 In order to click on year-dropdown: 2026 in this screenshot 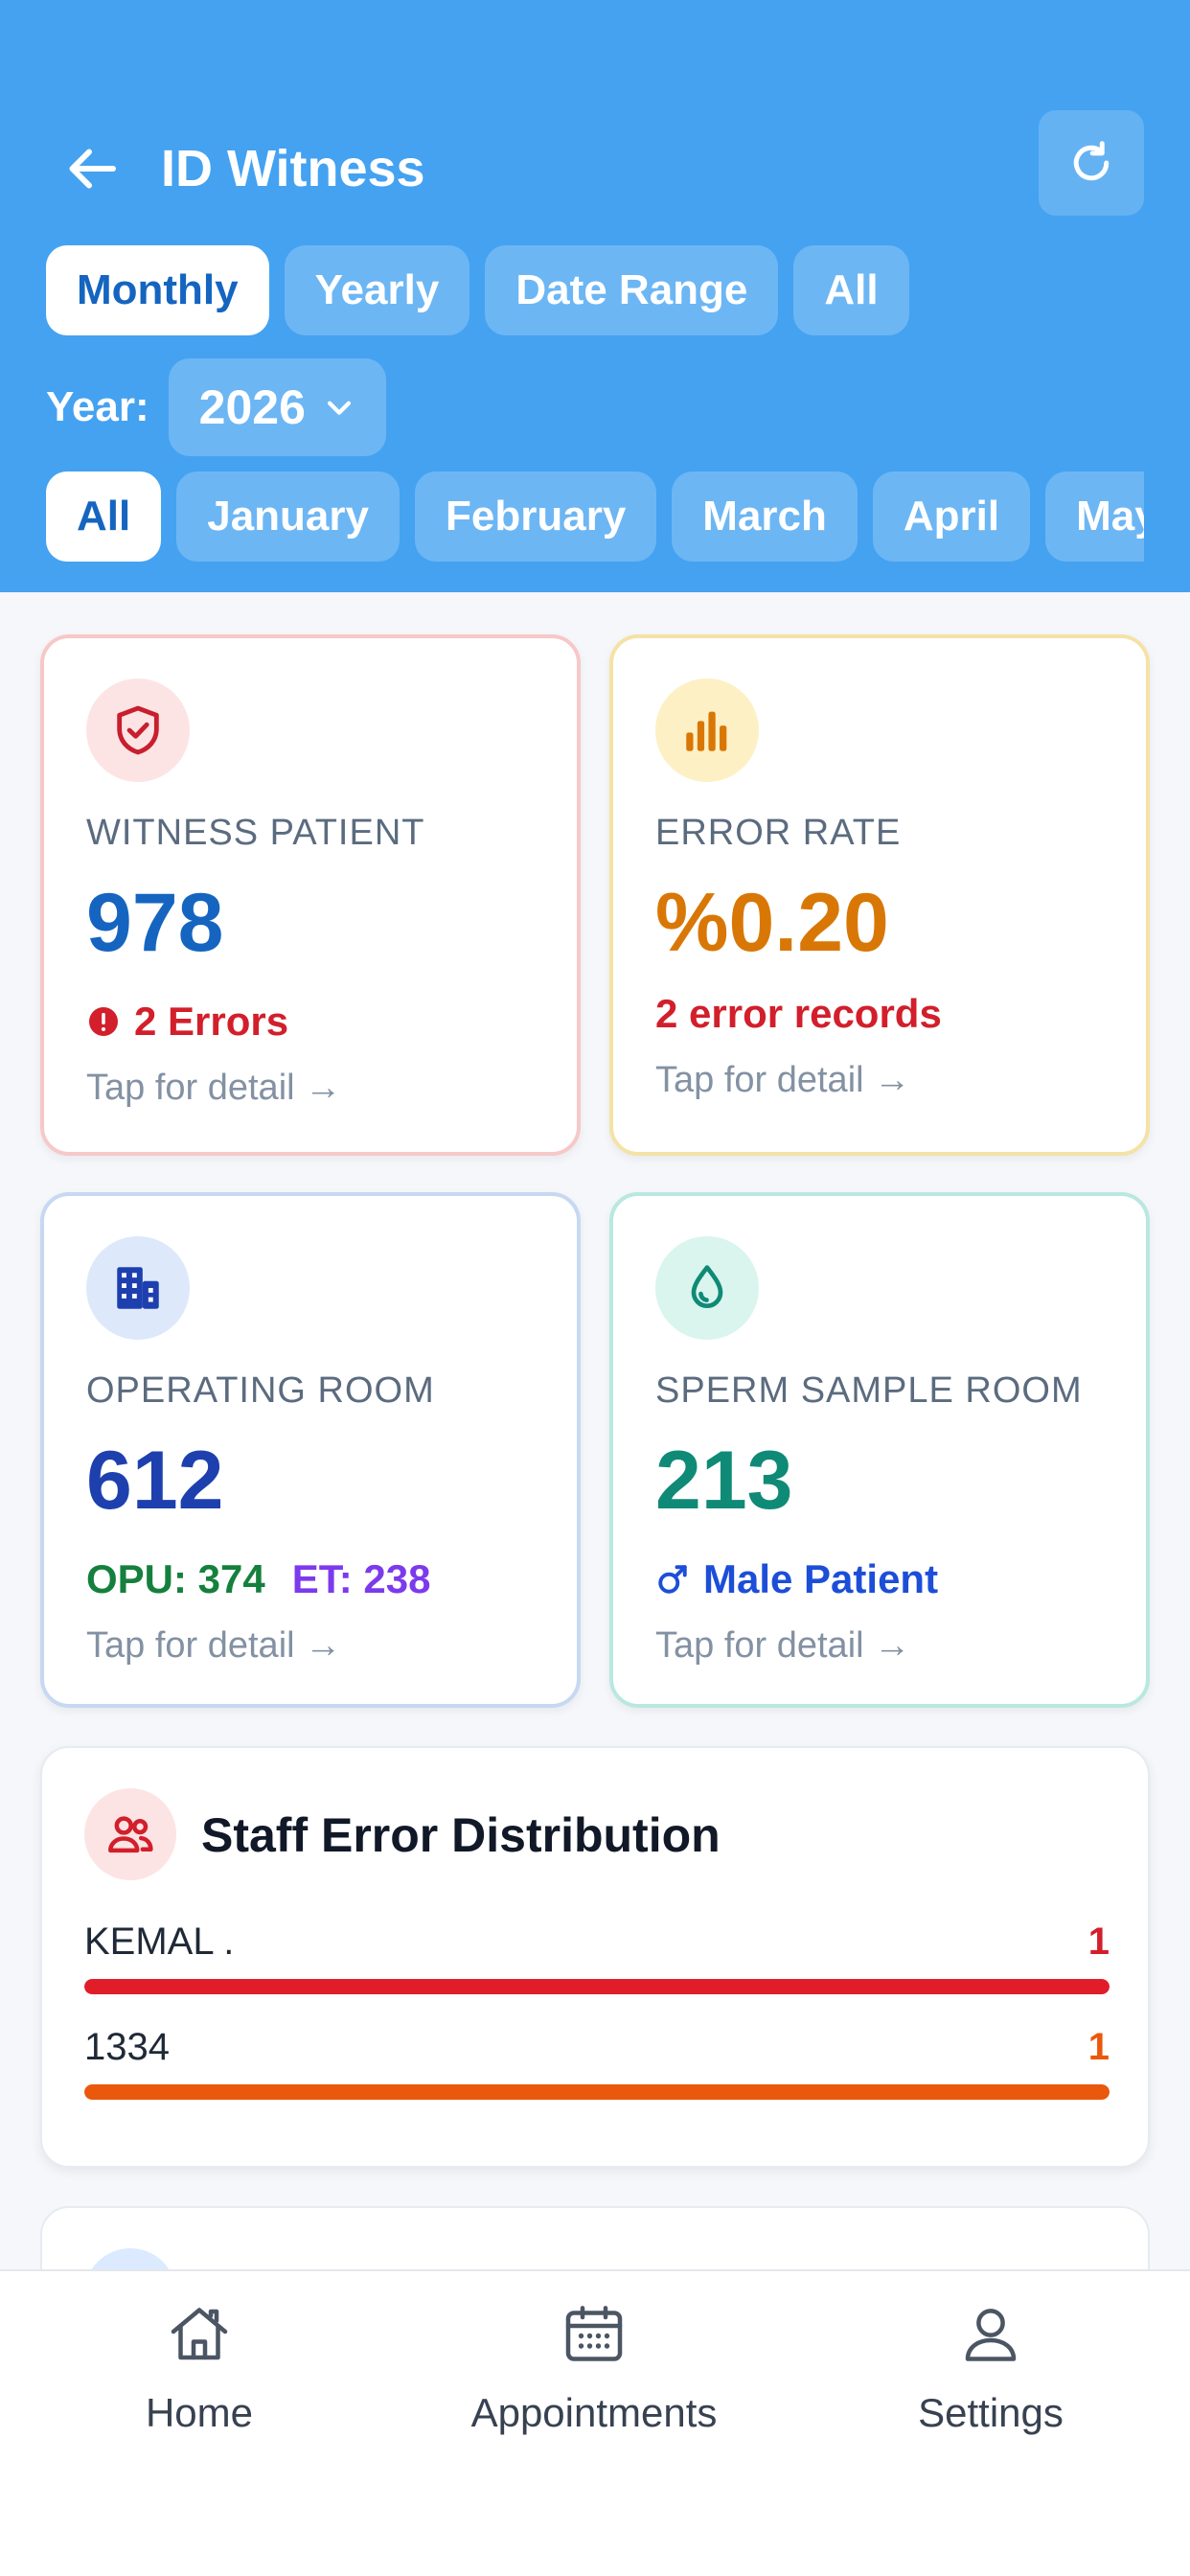, I will do `click(277, 407)`.